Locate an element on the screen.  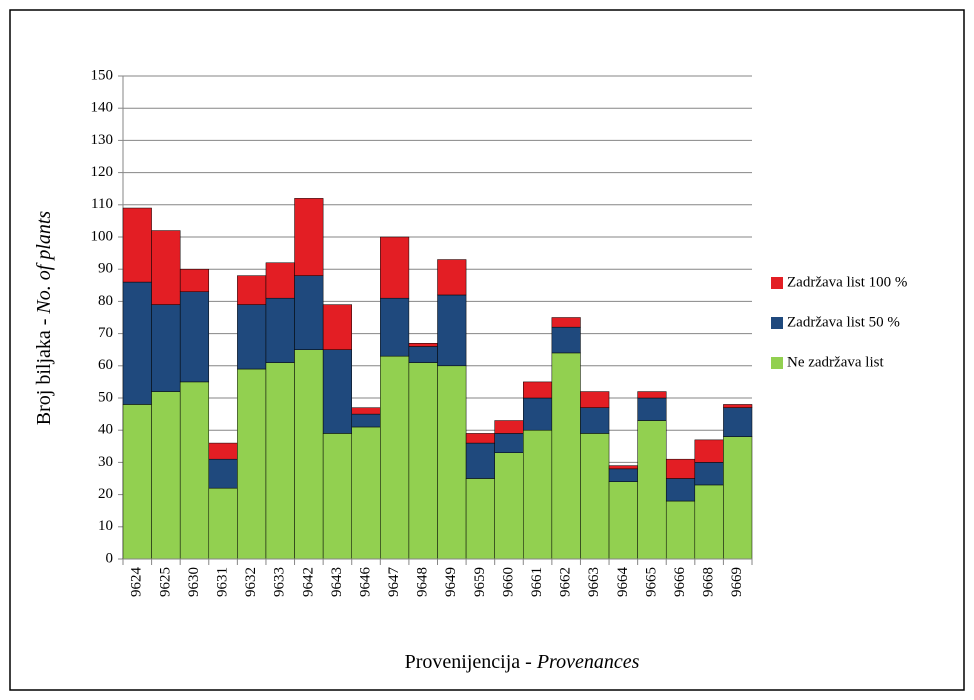
y-tick-label: 80 is located at coordinates (105, 301).